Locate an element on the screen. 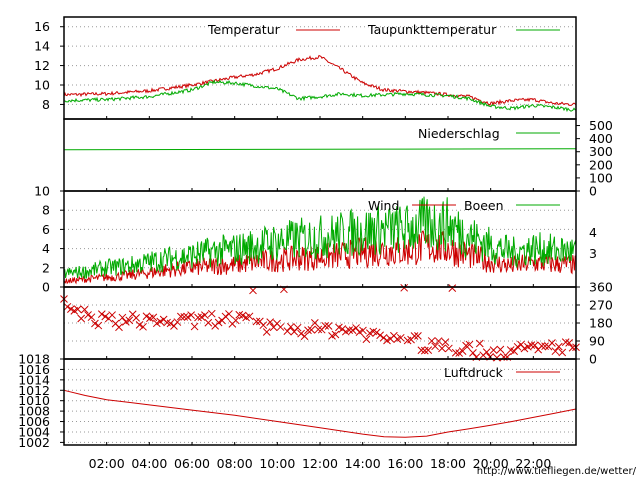  series-line-niederschlag is located at coordinates (320, 149).